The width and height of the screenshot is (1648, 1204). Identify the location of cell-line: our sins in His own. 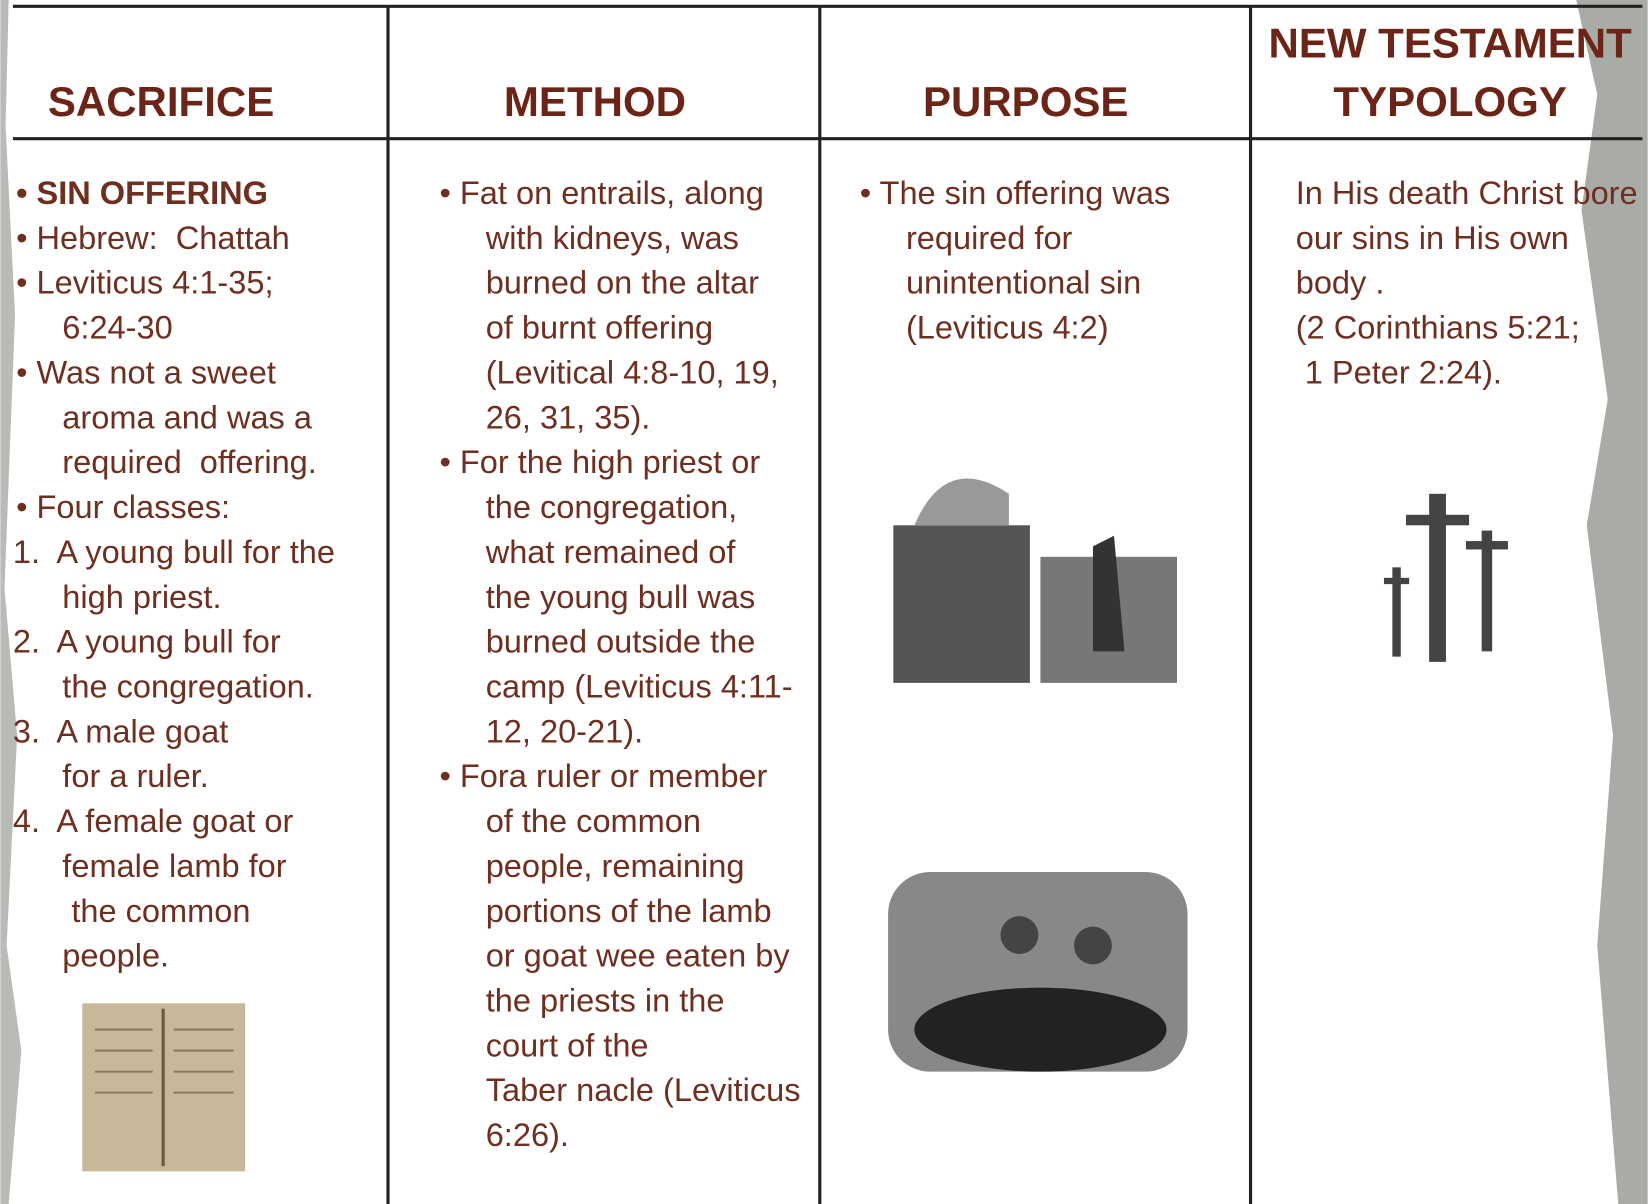
(1432, 238).